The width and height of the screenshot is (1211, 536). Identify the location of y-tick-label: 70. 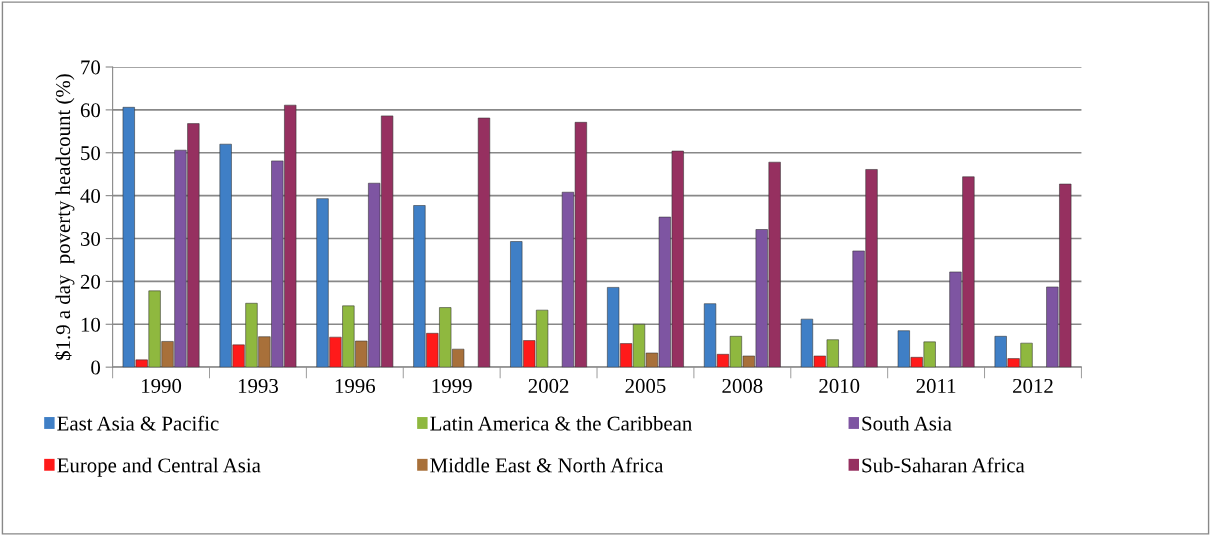
(91, 67).